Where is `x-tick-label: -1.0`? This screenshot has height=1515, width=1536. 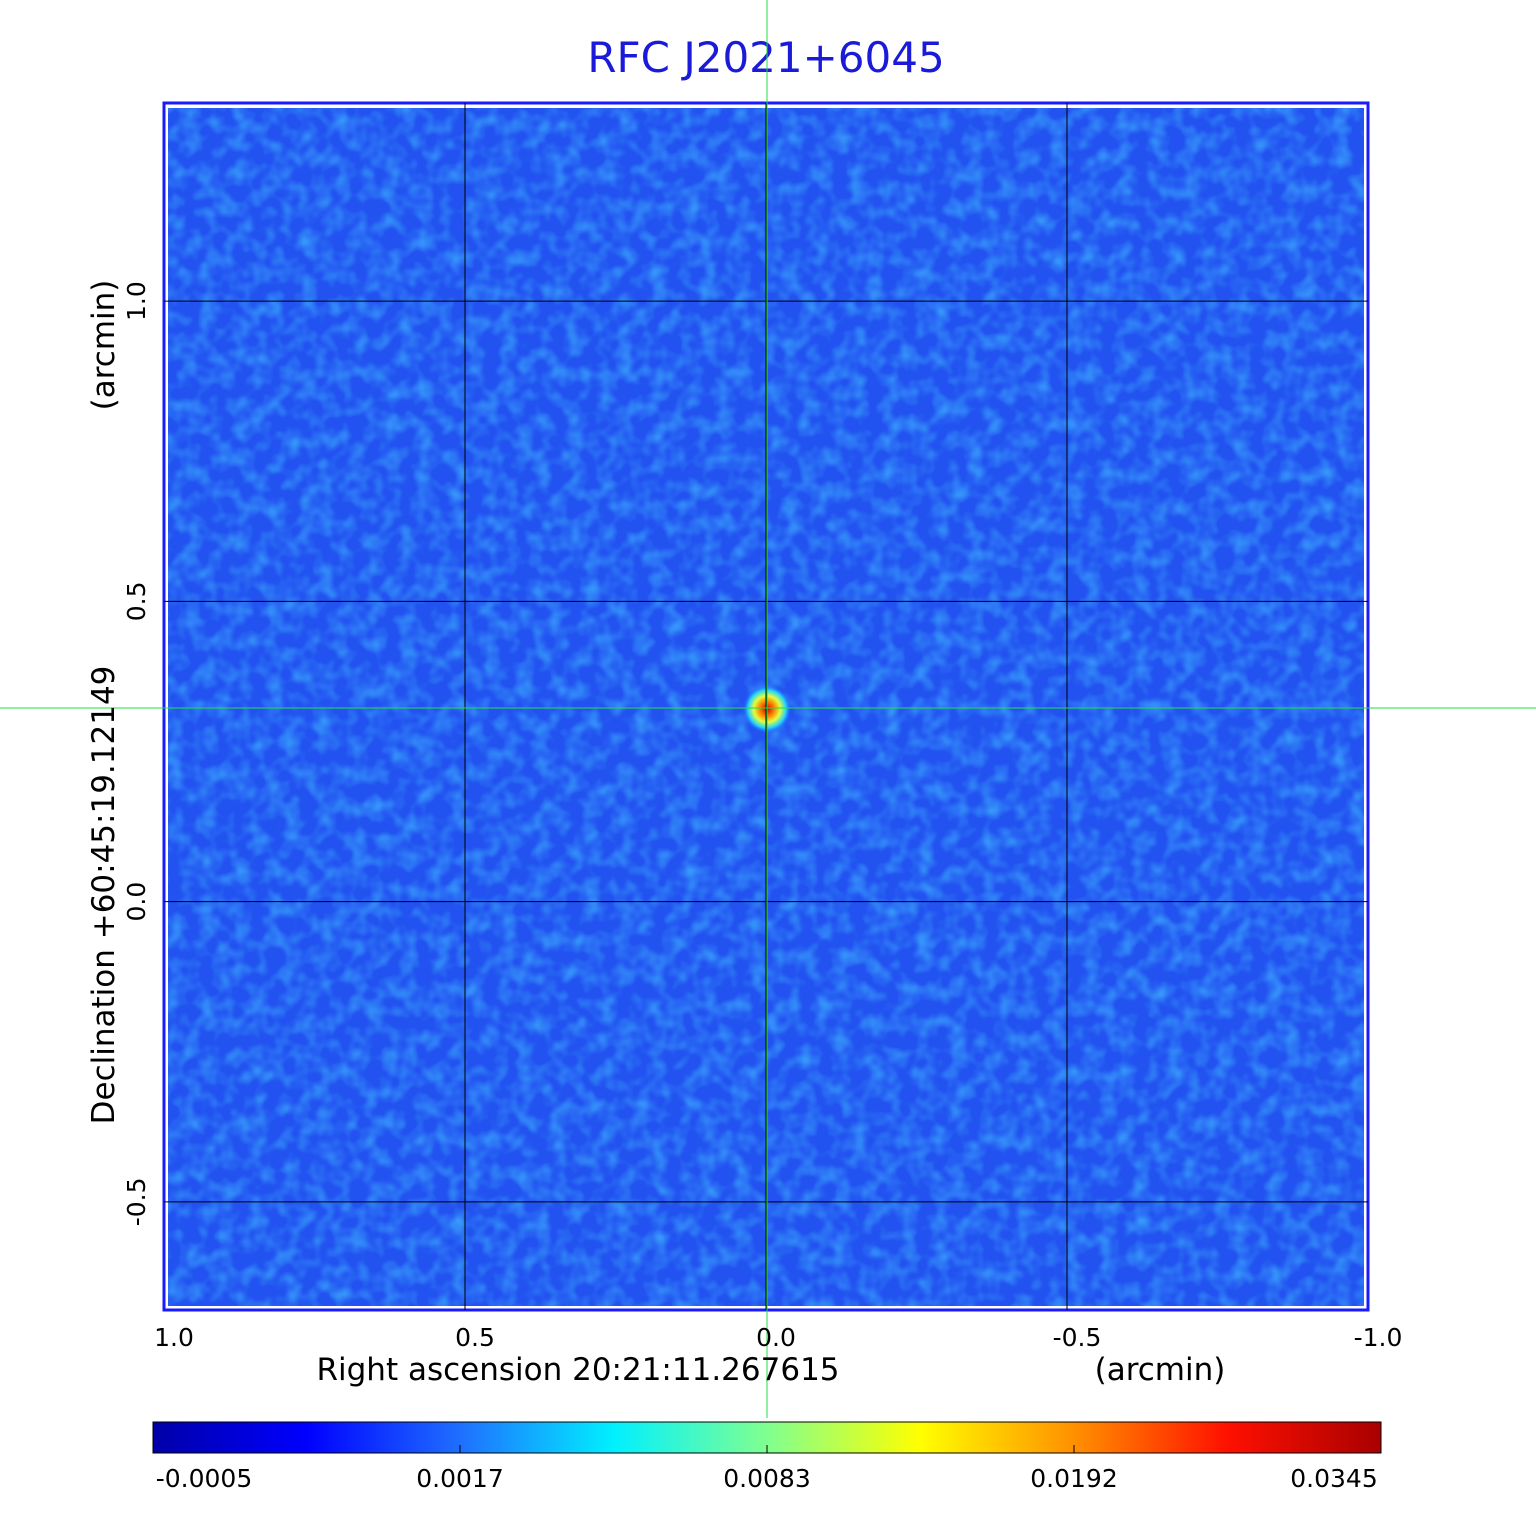 x-tick-label: -1.0 is located at coordinates (1378, 1337).